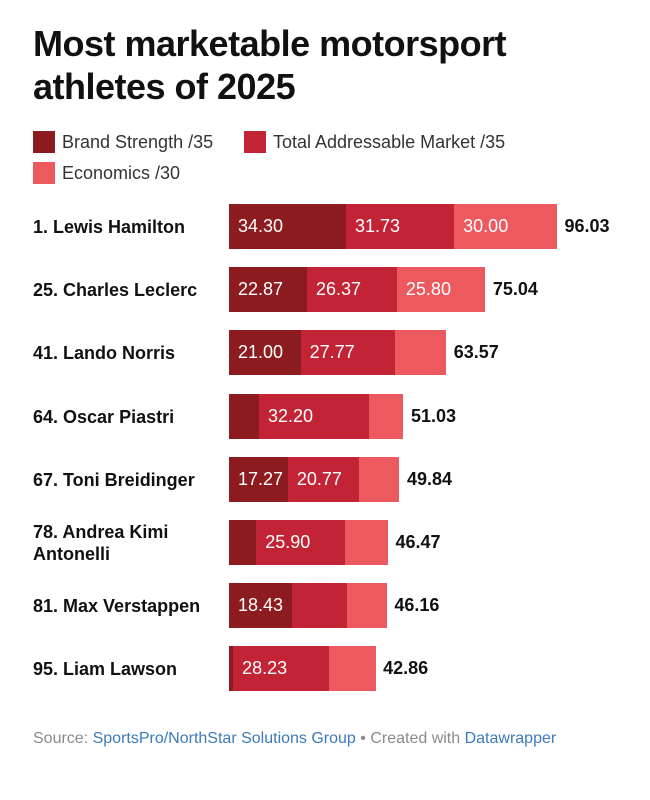  Describe the element at coordinates (476, 352) in the screenshot. I see `total-label-41-lando-norris: 63.57` at that location.